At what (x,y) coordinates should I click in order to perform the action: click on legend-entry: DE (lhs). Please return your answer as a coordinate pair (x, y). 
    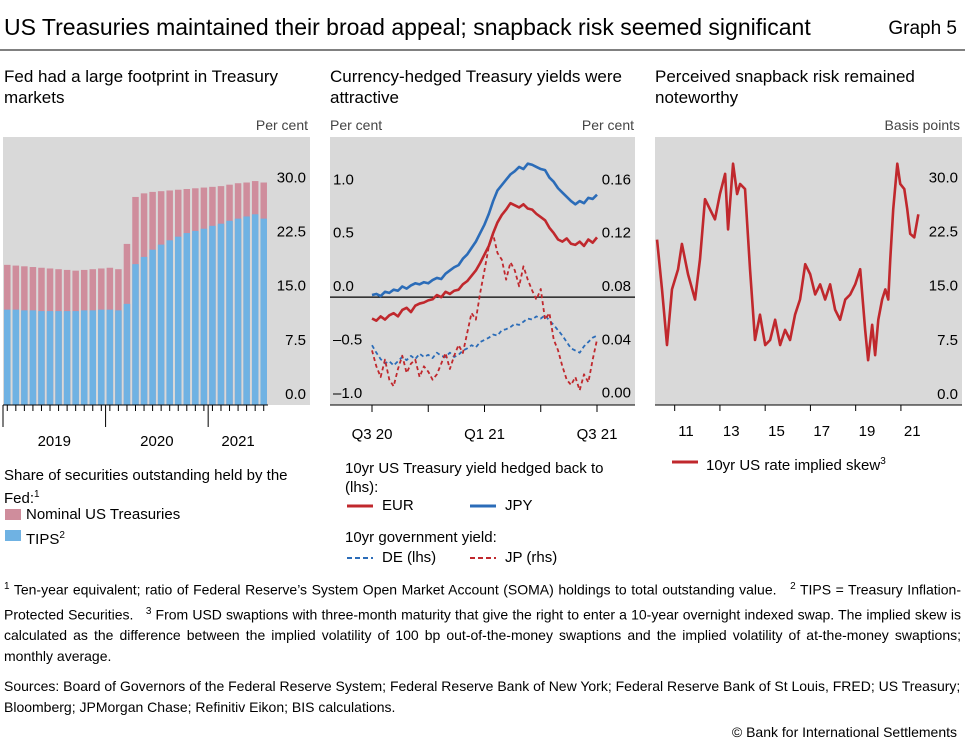
    Looking at the image, I should click on (409, 557).